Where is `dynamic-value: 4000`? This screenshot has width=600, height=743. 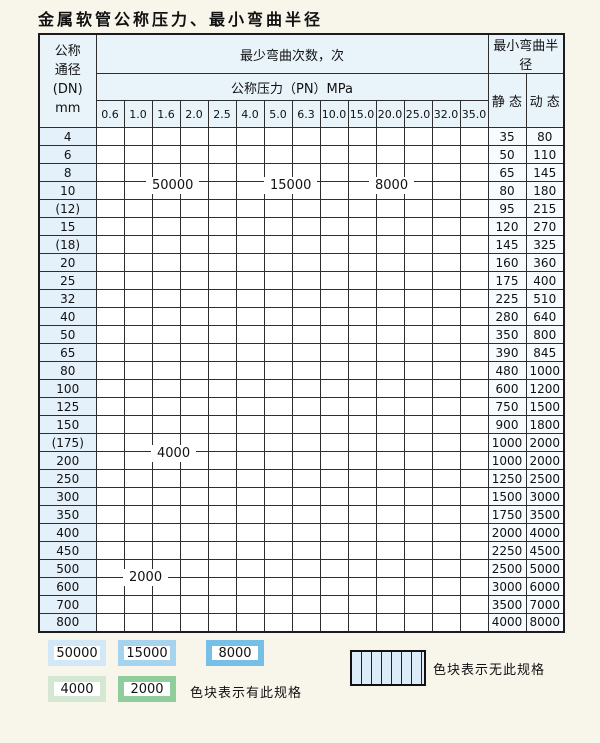 dynamic-value: 4000 is located at coordinates (545, 532).